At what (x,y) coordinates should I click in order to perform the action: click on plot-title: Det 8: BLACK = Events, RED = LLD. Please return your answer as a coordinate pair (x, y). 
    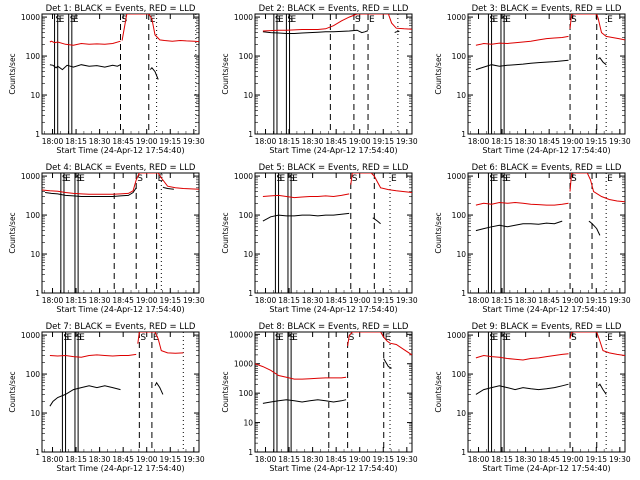
    Looking at the image, I should click on (334, 327).